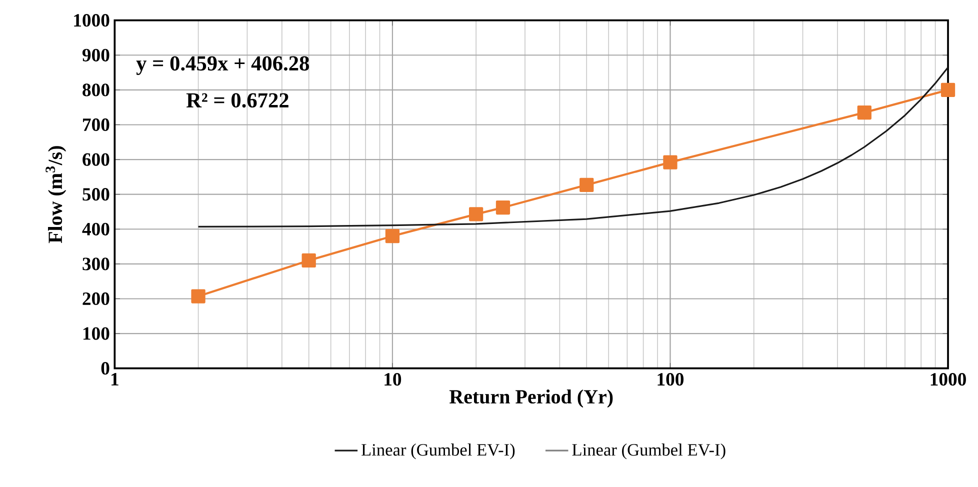  What do you see at coordinates (96, 159) in the screenshot?
I see `y-tick-label: 600` at bounding box center [96, 159].